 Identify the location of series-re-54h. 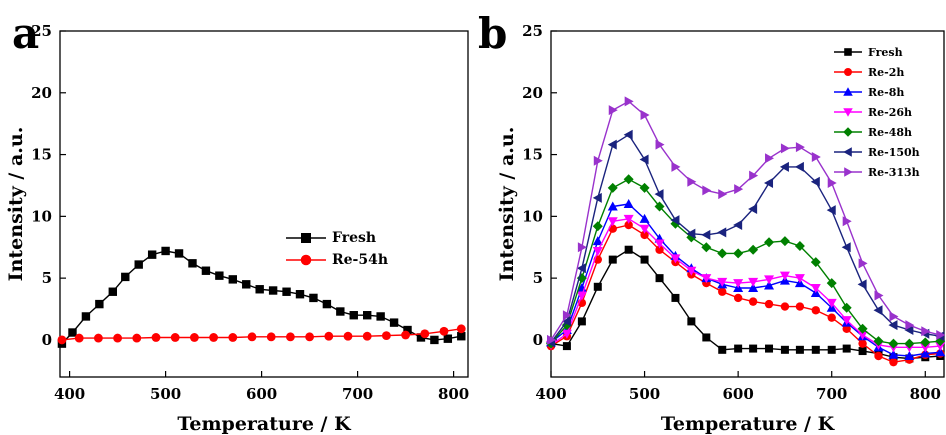
(261, 334).